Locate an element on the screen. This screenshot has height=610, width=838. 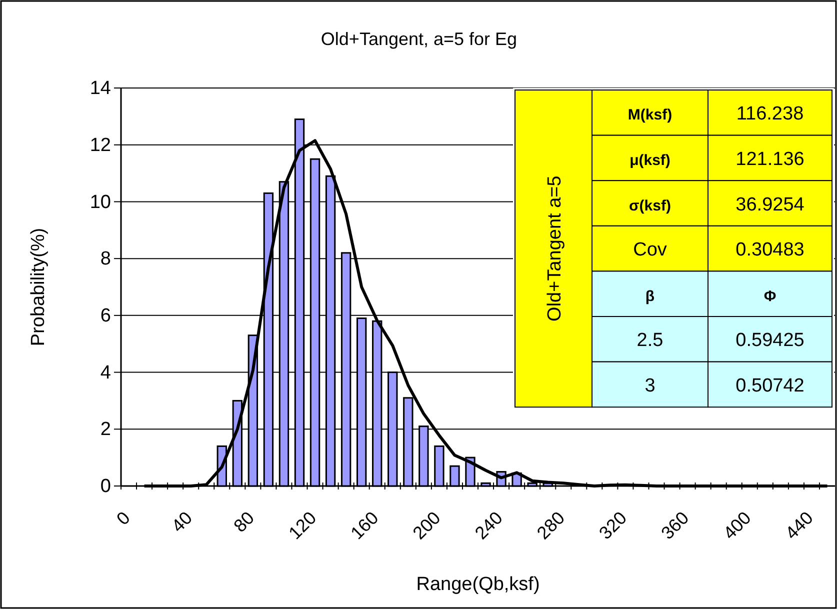
x-tick-label: 280 is located at coordinates (551, 526).